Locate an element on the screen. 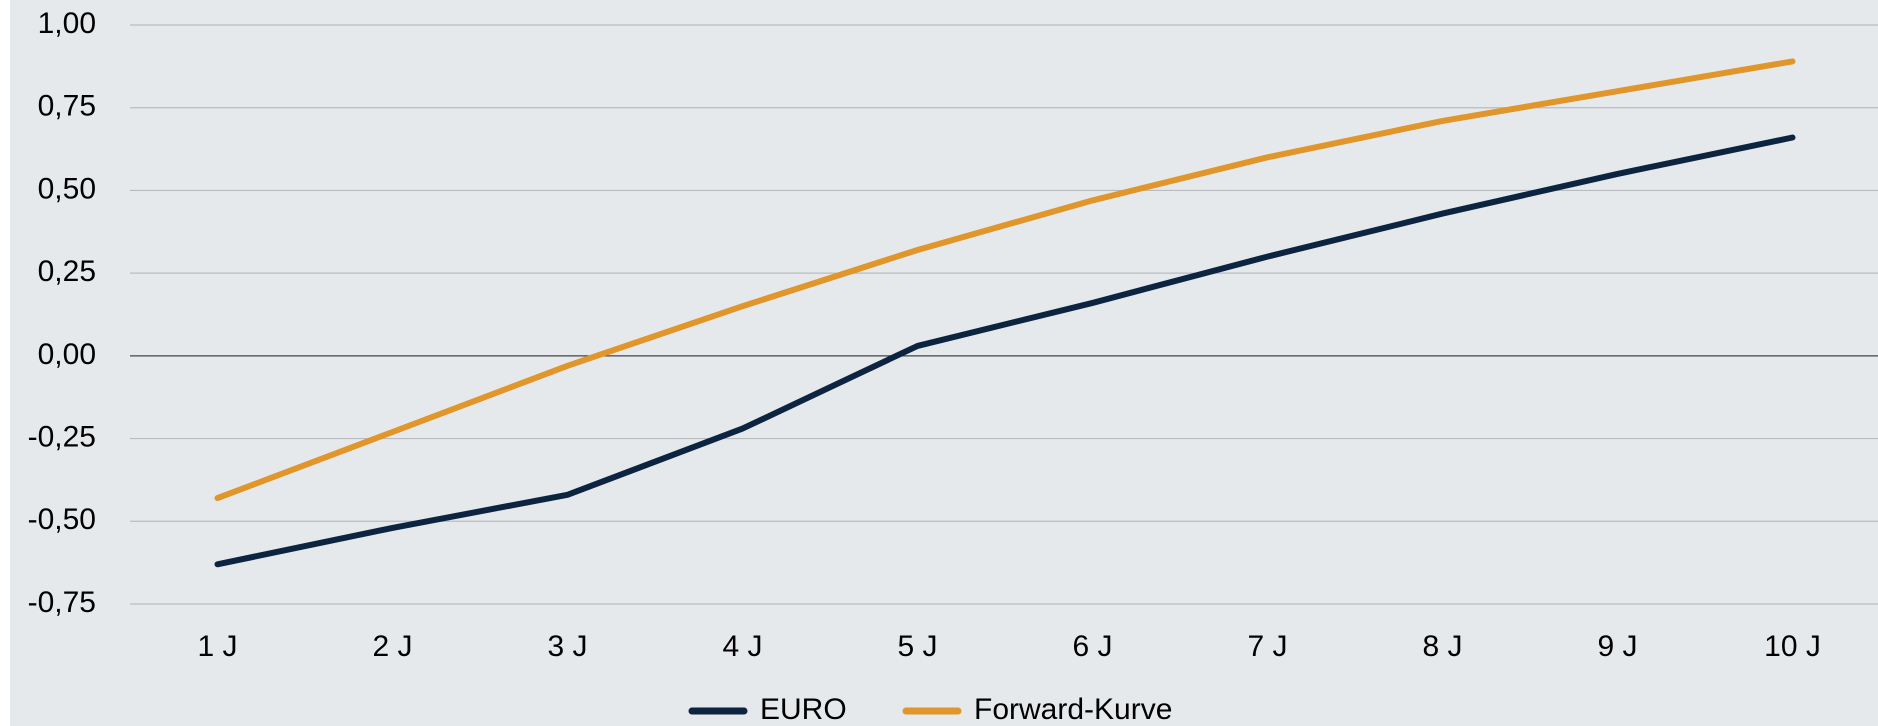 Image resolution: width=1878 pixels, height=726 pixels. y-tick-label: -0,75 is located at coordinates (62, 602).